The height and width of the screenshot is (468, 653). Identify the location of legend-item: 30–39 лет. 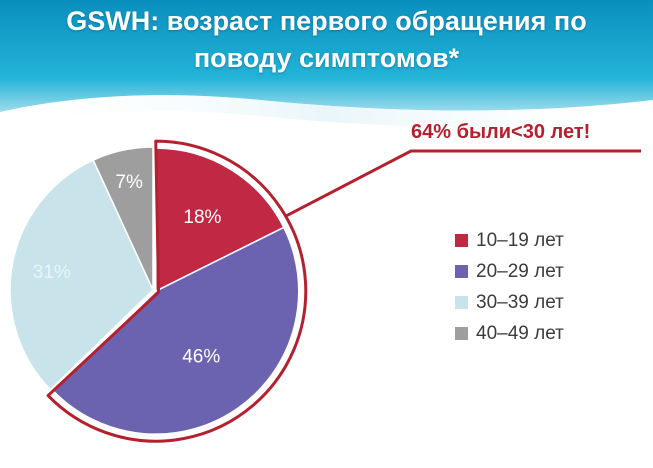
(509, 302).